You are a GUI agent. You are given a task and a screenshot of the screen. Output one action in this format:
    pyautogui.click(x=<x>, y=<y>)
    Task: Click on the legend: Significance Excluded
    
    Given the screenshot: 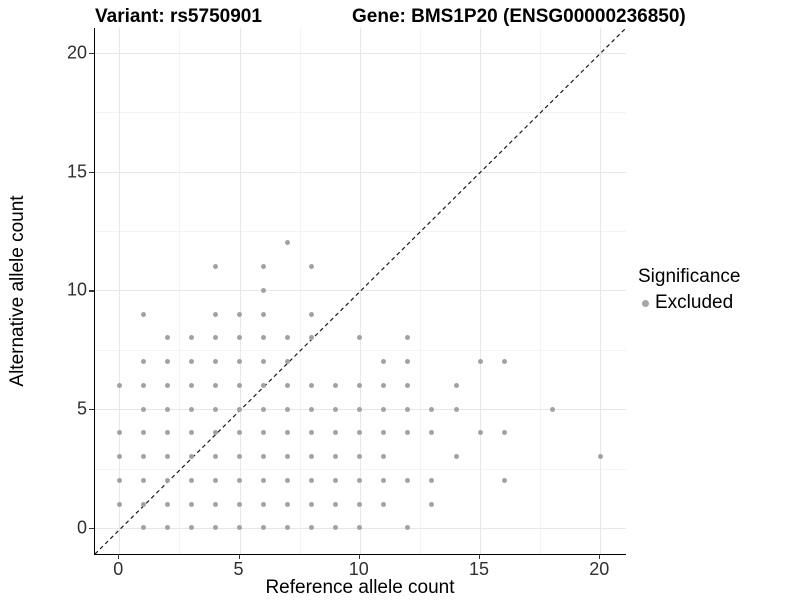 What is the action you would take?
    pyautogui.click(x=689, y=290)
    